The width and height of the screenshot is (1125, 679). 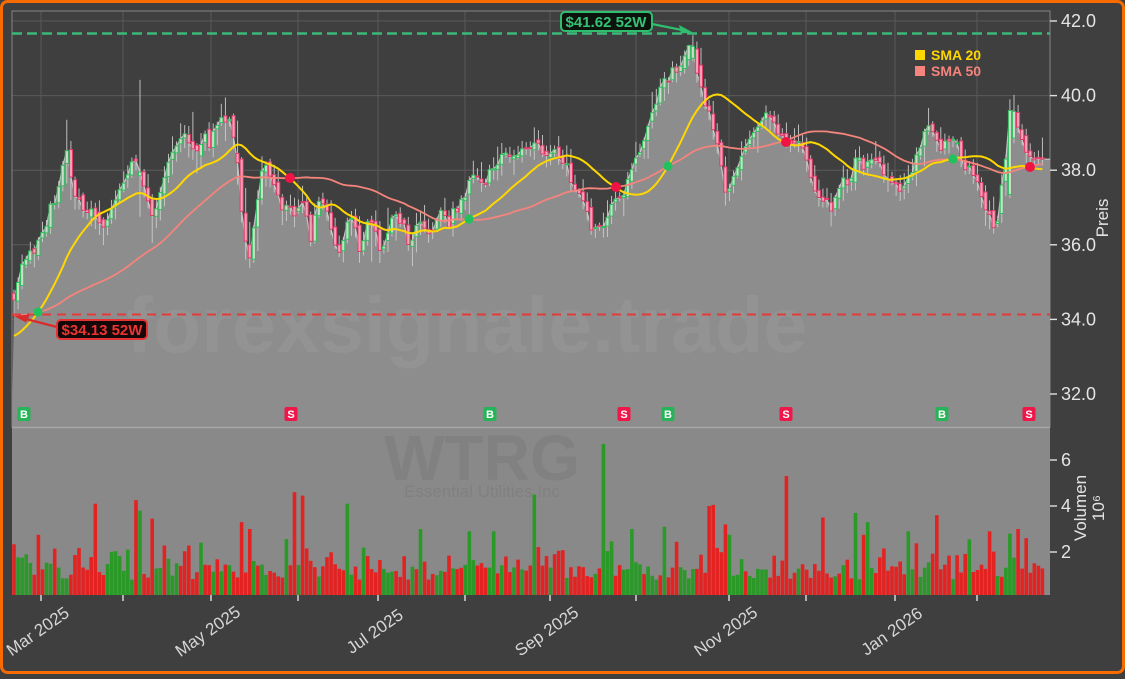 What do you see at coordinates (956, 71) in the screenshot?
I see `svg-text: SMA 50` at bounding box center [956, 71].